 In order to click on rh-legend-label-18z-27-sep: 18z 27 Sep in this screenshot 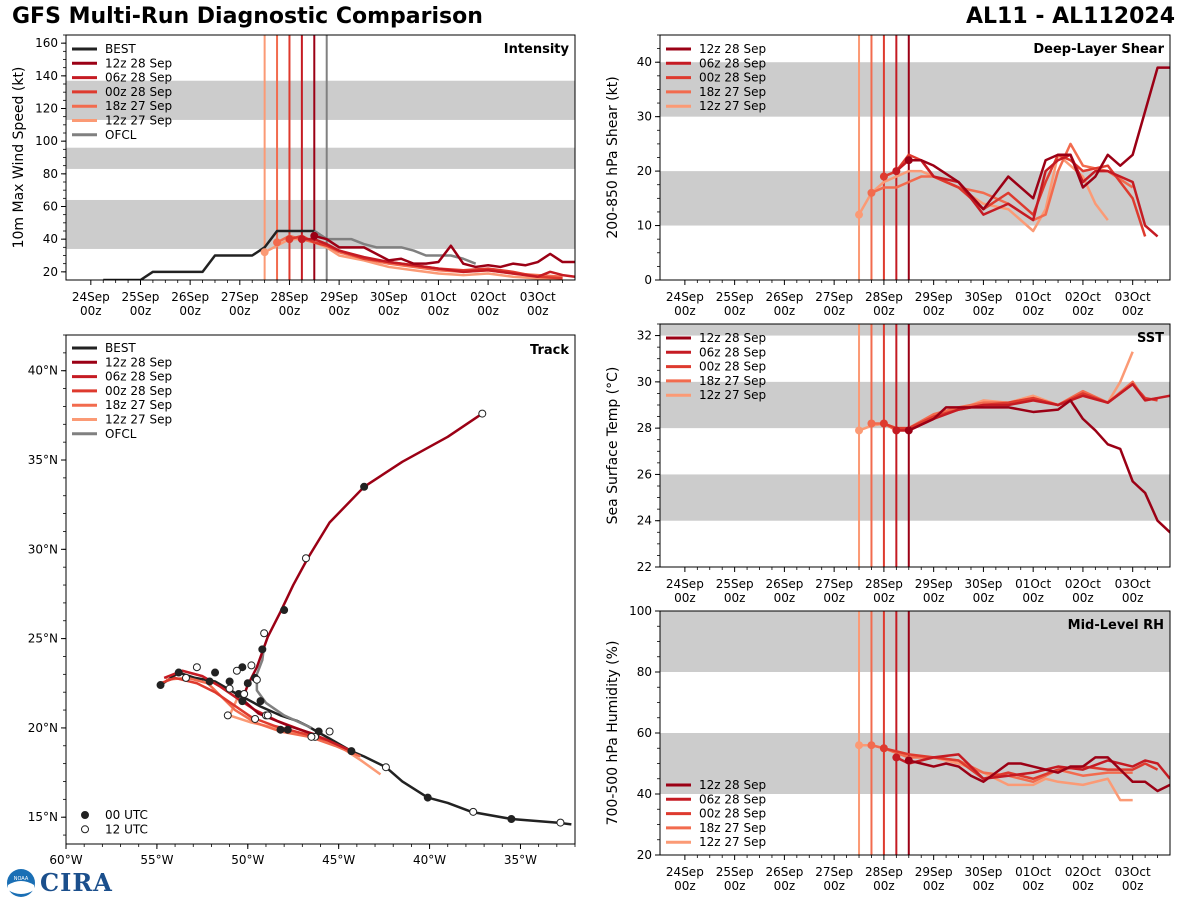, I will do `click(732, 828)`.